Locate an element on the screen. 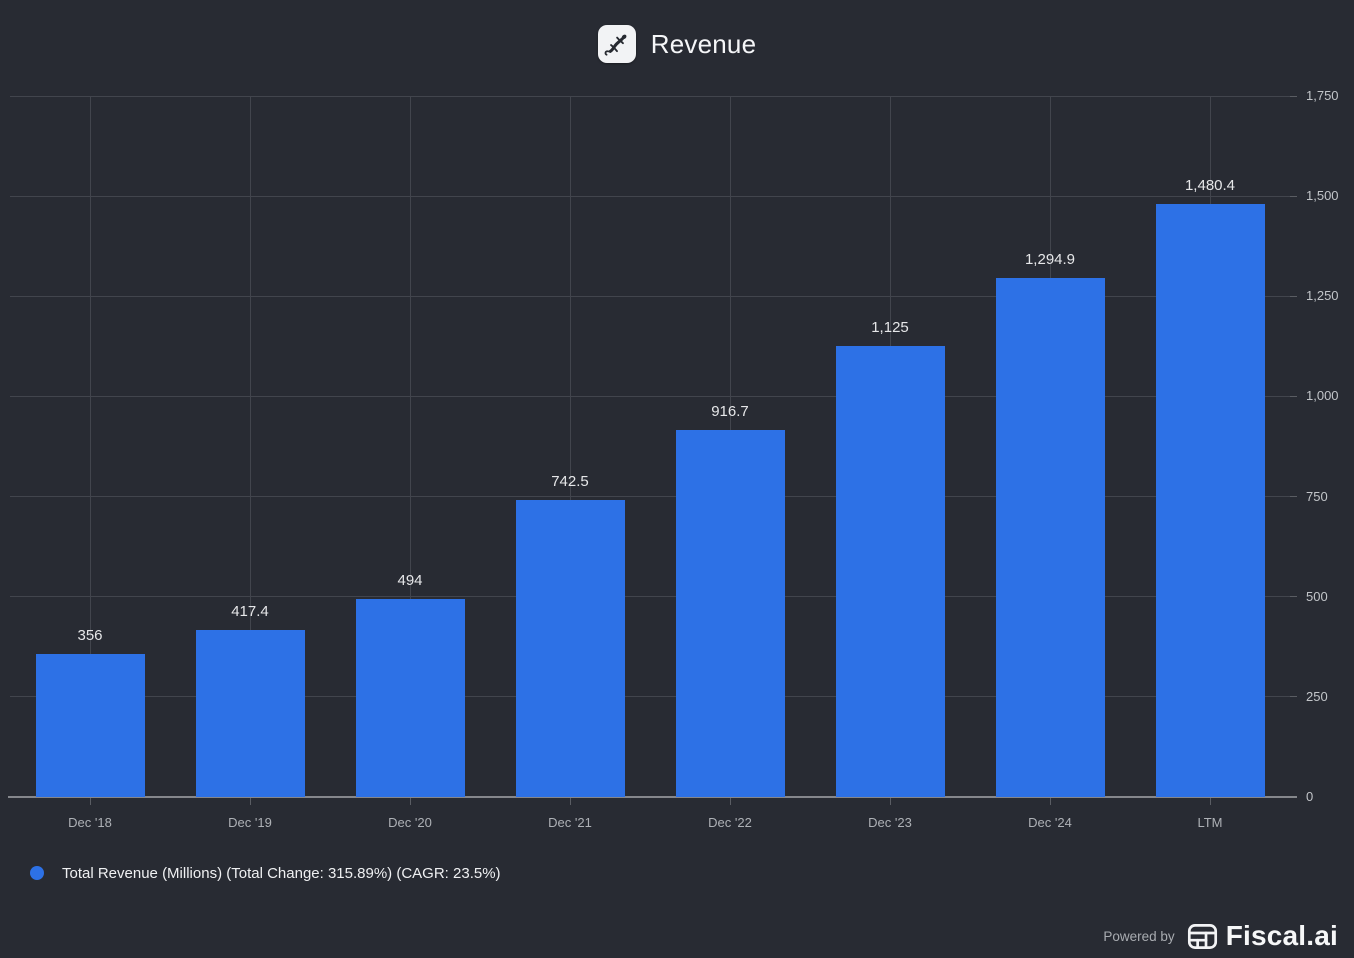 This screenshot has width=1354, height=958. bar-value-label: 916.7 is located at coordinates (730, 411).